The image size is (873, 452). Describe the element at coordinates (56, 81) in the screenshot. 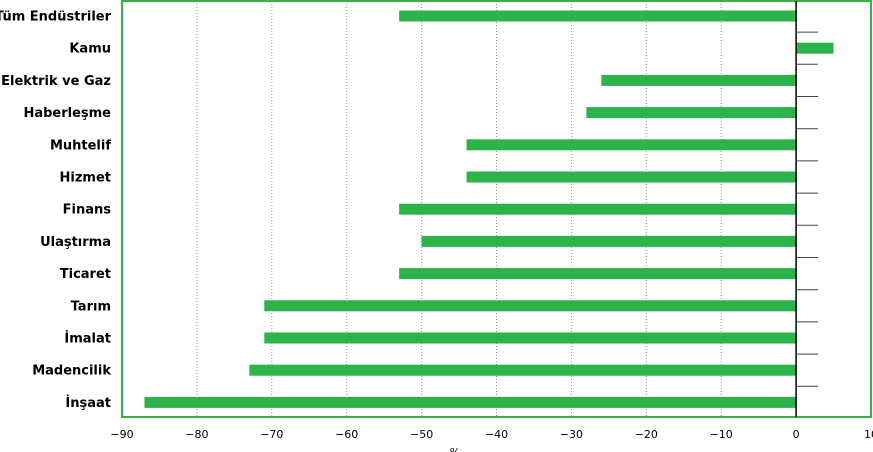

I see `category-label: Elektrik ve Gaz` at that location.